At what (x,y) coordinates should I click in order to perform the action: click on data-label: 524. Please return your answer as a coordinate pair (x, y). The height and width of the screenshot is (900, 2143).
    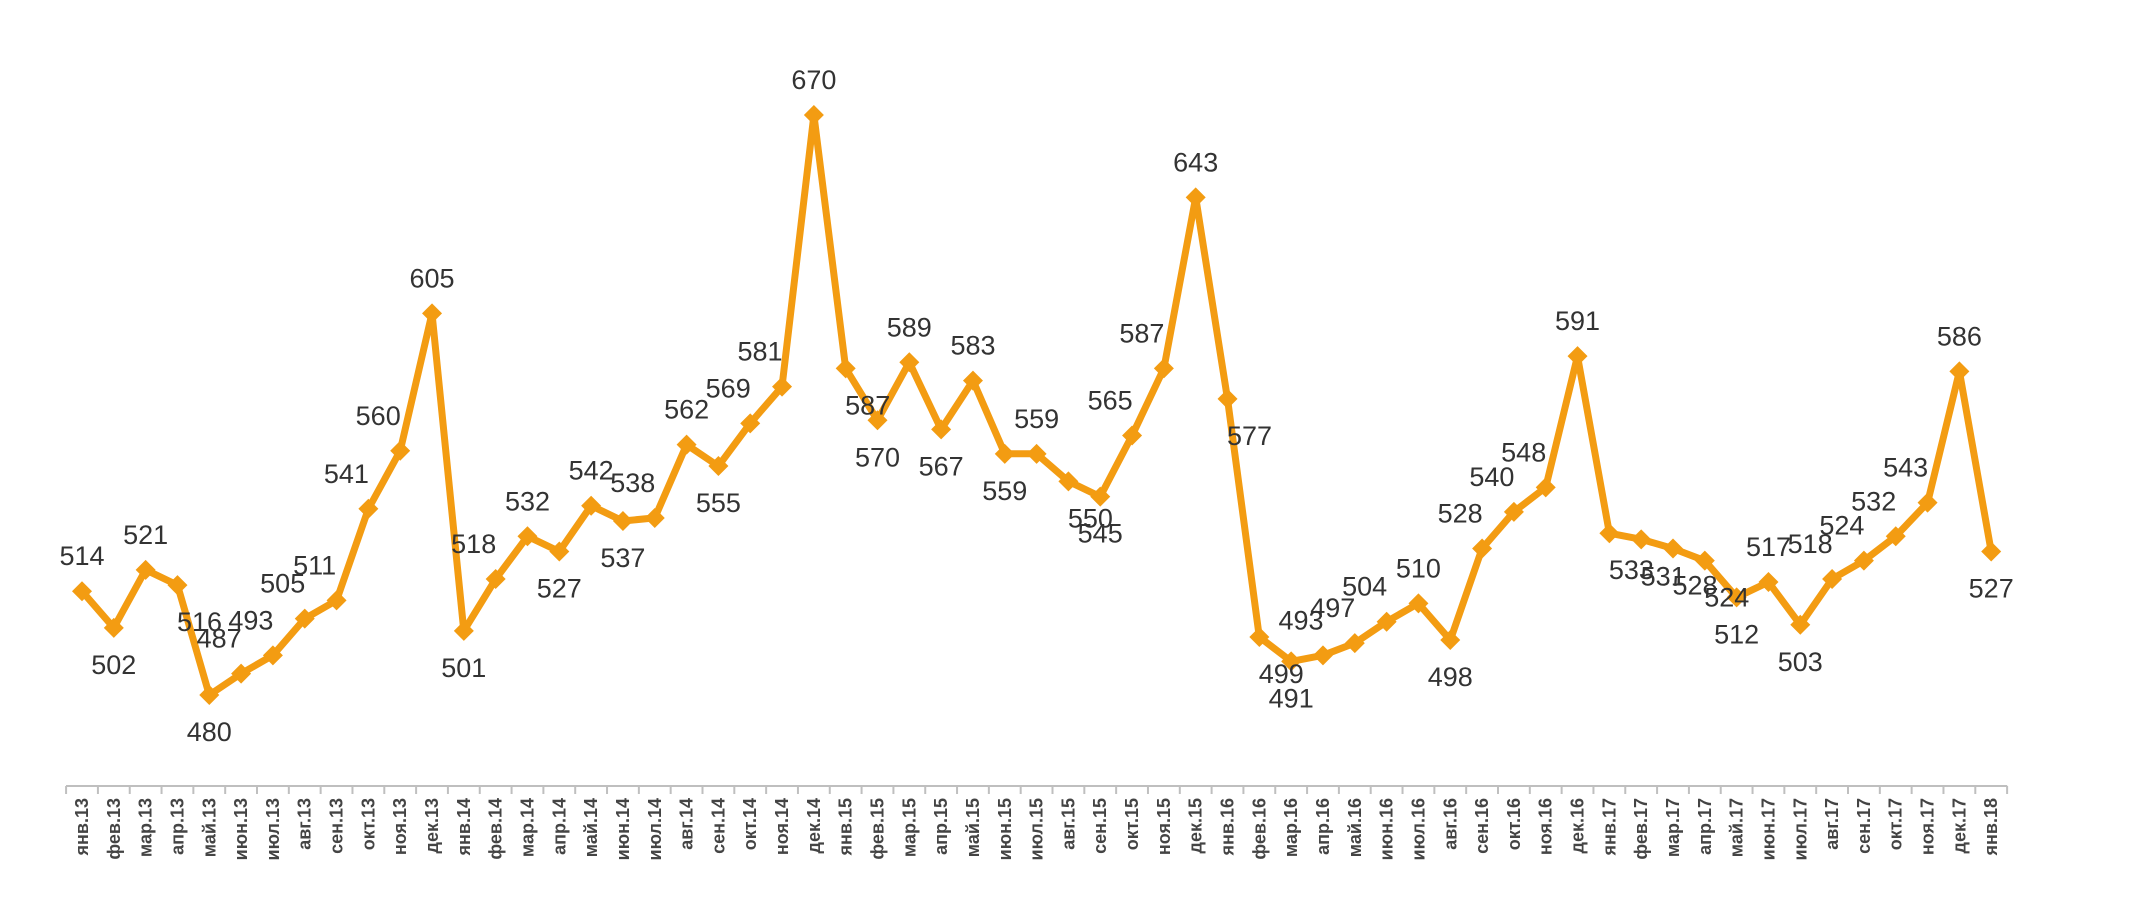
    Looking at the image, I should click on (1726, 598).